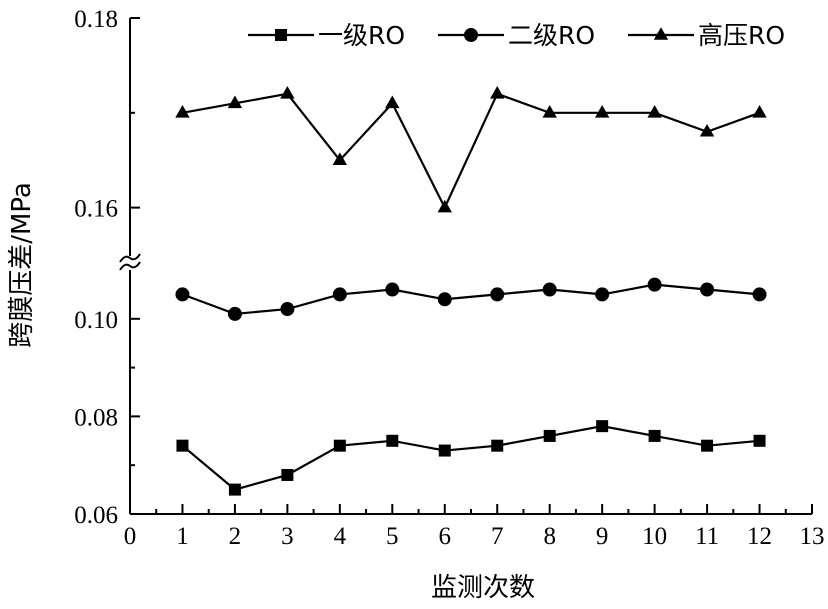 The image size is (828, 609). What do you see at coordinates (392, 536) in the screenshot?
I see `x-tick-label: 5` at bounding box center [392, 536].